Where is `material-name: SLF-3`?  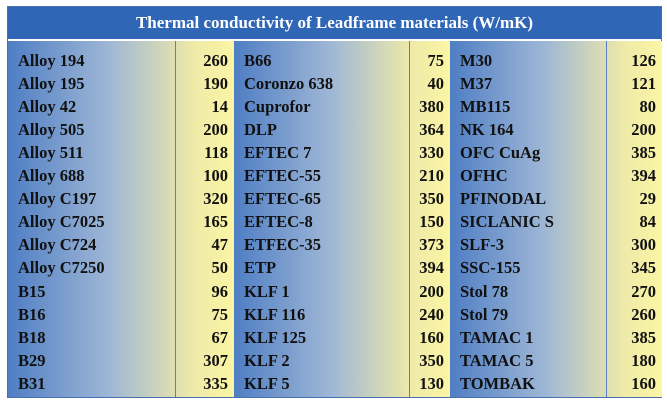 material-name: SLF-3 is located at coordinates (482, 245).